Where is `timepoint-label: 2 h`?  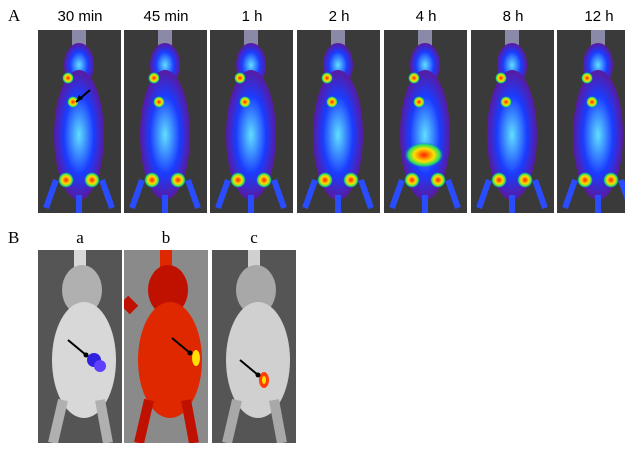
timepoint-label: 2 h is located at coordinates (339, 16).